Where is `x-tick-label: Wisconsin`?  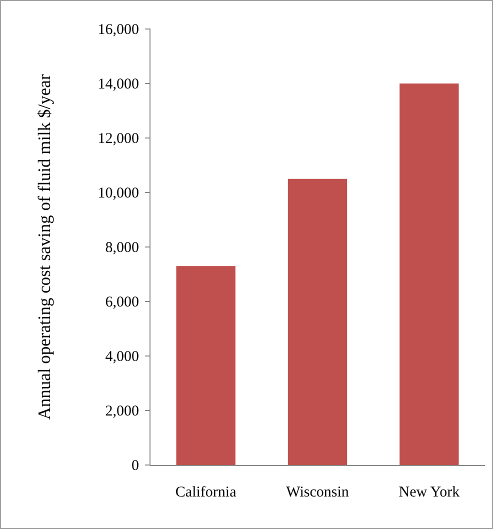 x-tick-label: Wisconsin is located at coordinates (318, 492).